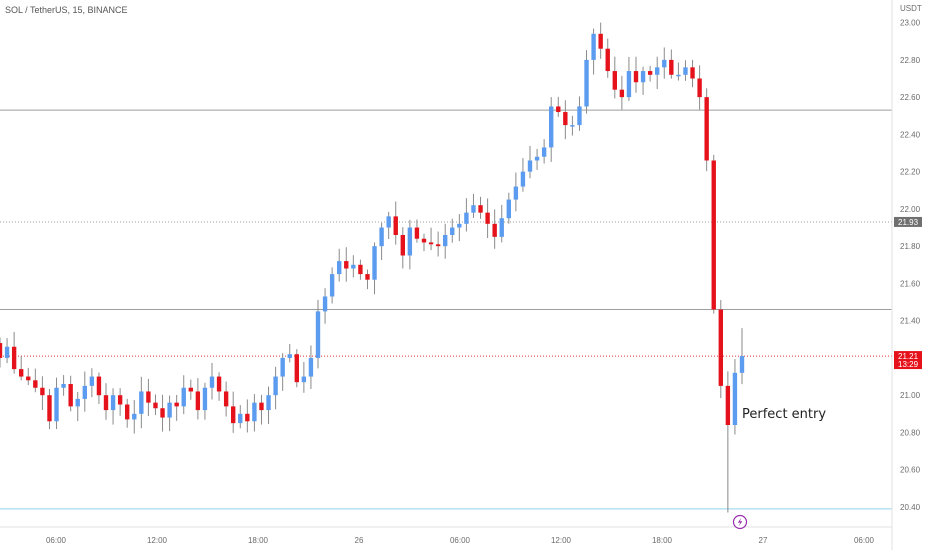 This screenshot has height=550, width=932. Describe the element at coordinates (460, 540) in the screenshot. I see `time-axis: 06:00 12:00 18:00 26 06:00 12:00 18:00 27 06:00` at that location.